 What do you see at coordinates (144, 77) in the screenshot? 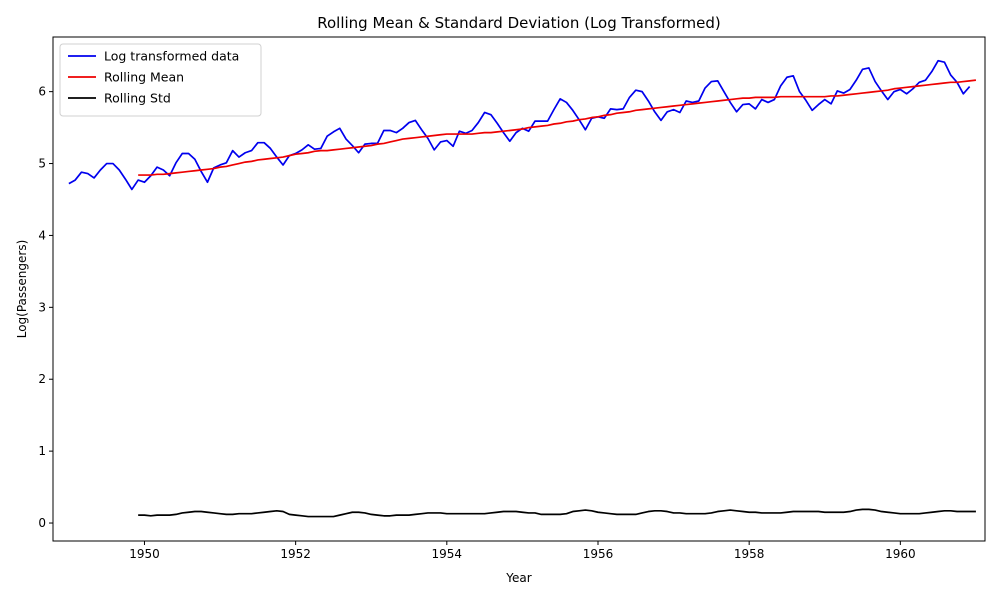
I see `legend-label: Rolling Mean` at bounding box center [144, 77].